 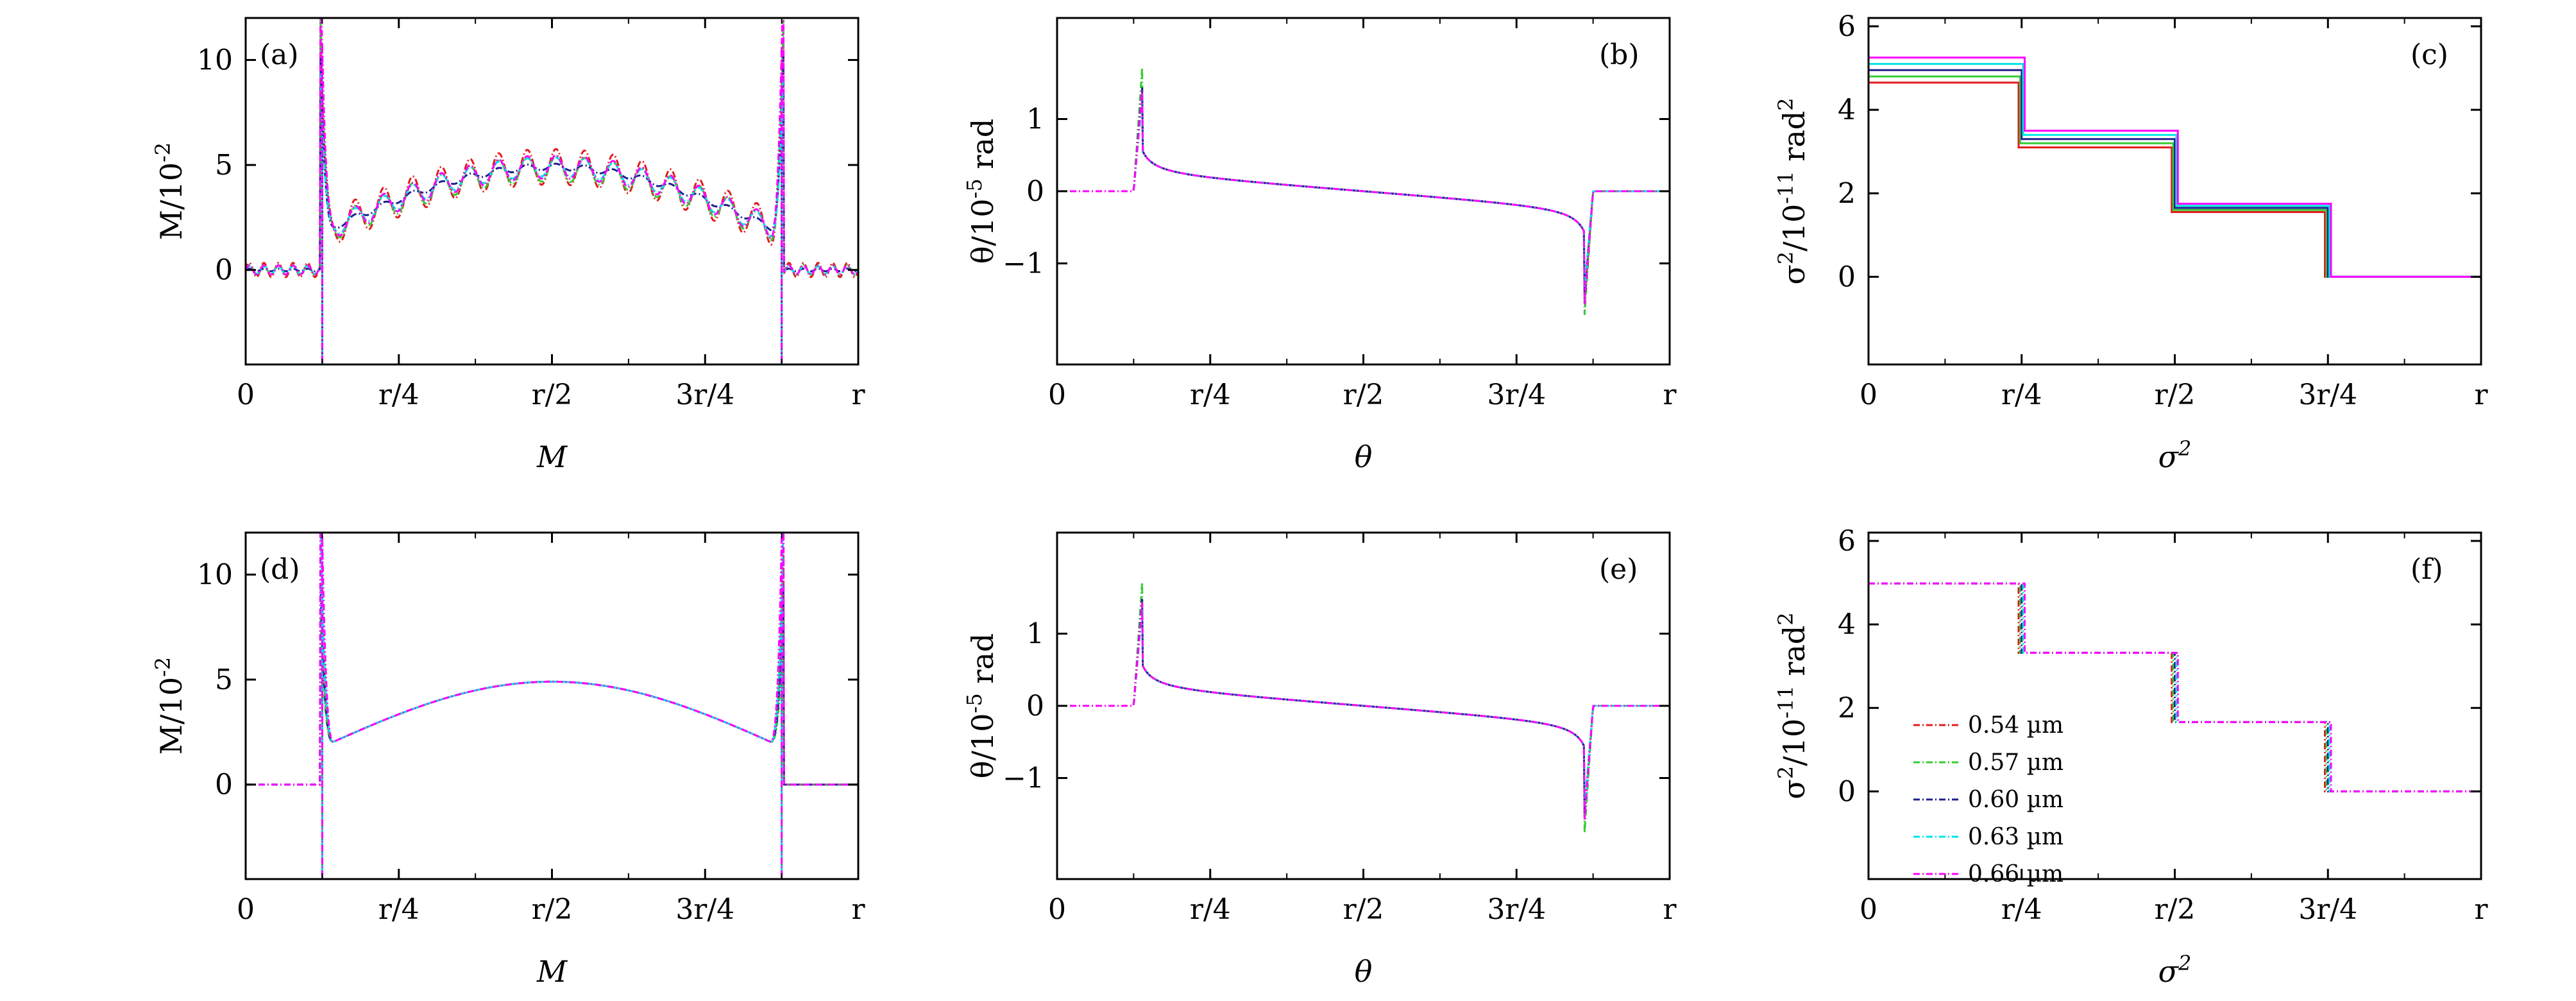 What do you see at coordinates (2015, 726) in the screenshot?
I see `legend-entry: 0.54 µm` at bounding box center [2015, 726].